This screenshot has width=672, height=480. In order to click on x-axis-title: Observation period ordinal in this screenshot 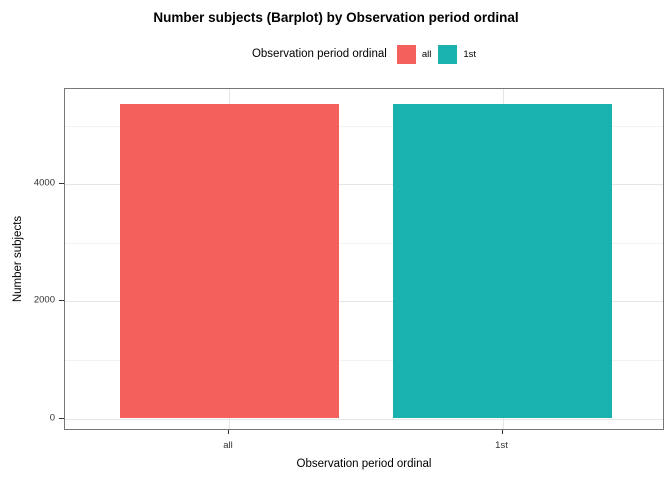, I will do `click(364, 464)`.